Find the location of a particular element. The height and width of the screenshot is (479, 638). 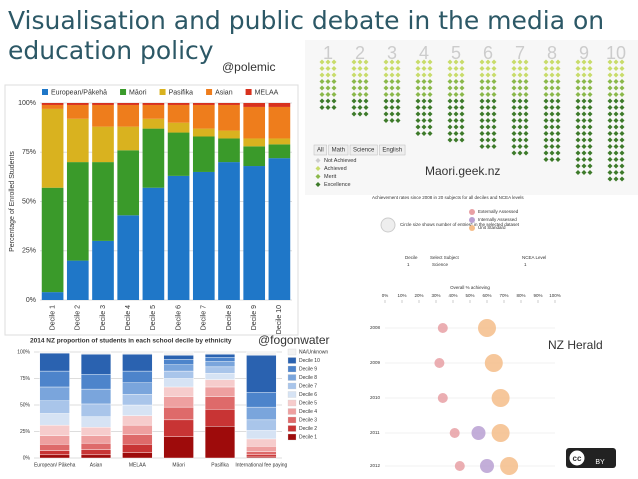

tab: Math is located at coordinates (338, 151).